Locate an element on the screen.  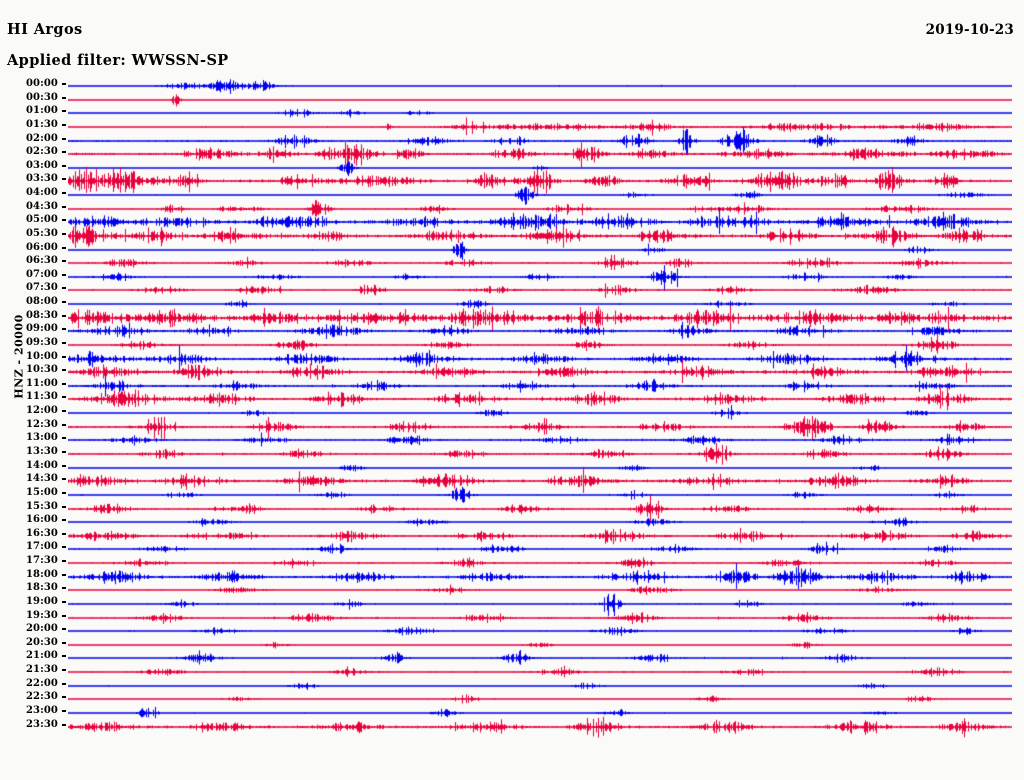
record-date: 2019-10-23 is located at coordinates (969, 30).